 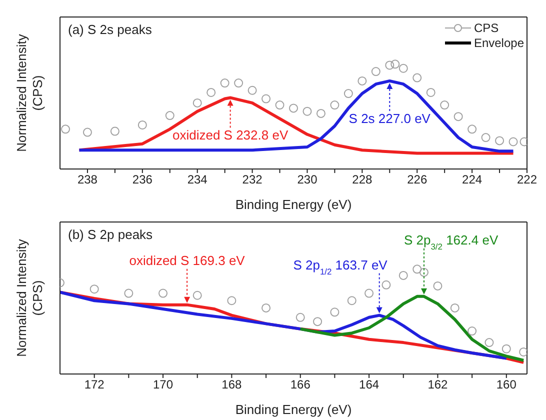 What do you see at coordinates (163, 385) in the screenshot?
I see `x-tick-label: 170` at bounding box center [163, 385].